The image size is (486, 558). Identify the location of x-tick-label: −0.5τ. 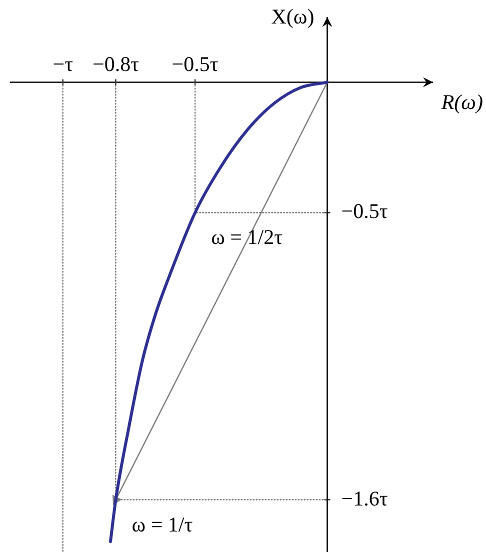
(195, 64).